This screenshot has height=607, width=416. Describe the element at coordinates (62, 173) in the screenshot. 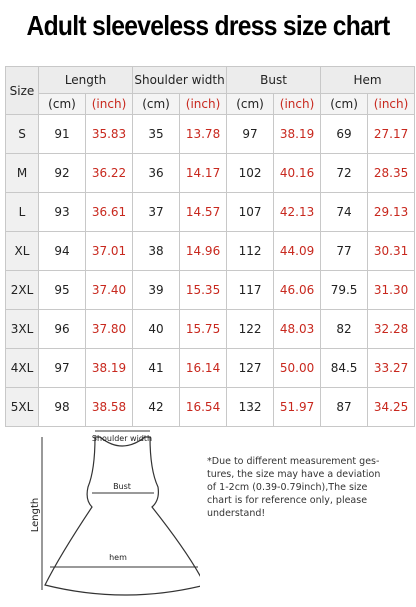

I see `cell: 92` at that location.